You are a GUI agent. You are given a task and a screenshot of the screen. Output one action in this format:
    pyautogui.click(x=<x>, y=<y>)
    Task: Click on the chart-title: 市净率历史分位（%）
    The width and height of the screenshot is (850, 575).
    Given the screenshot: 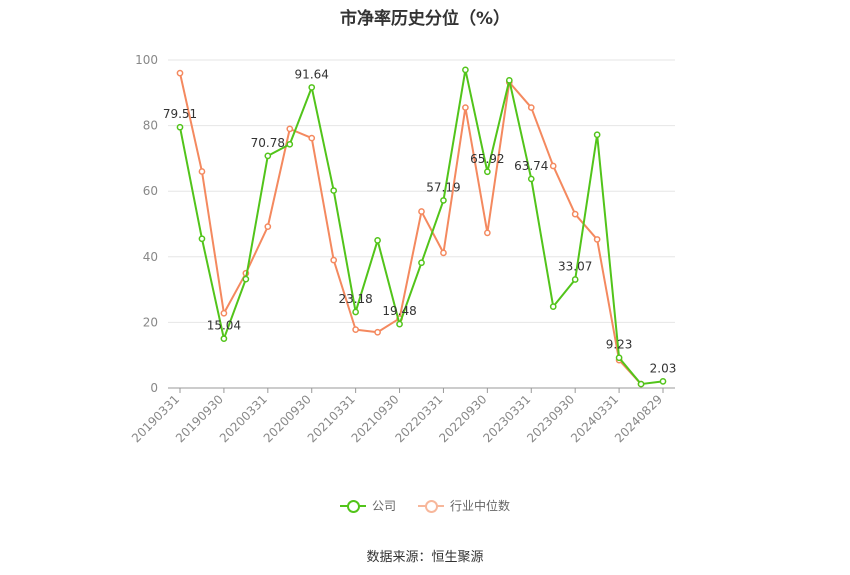 What is the action you would take?
    pyautogui.click(x=425, y=19)
    